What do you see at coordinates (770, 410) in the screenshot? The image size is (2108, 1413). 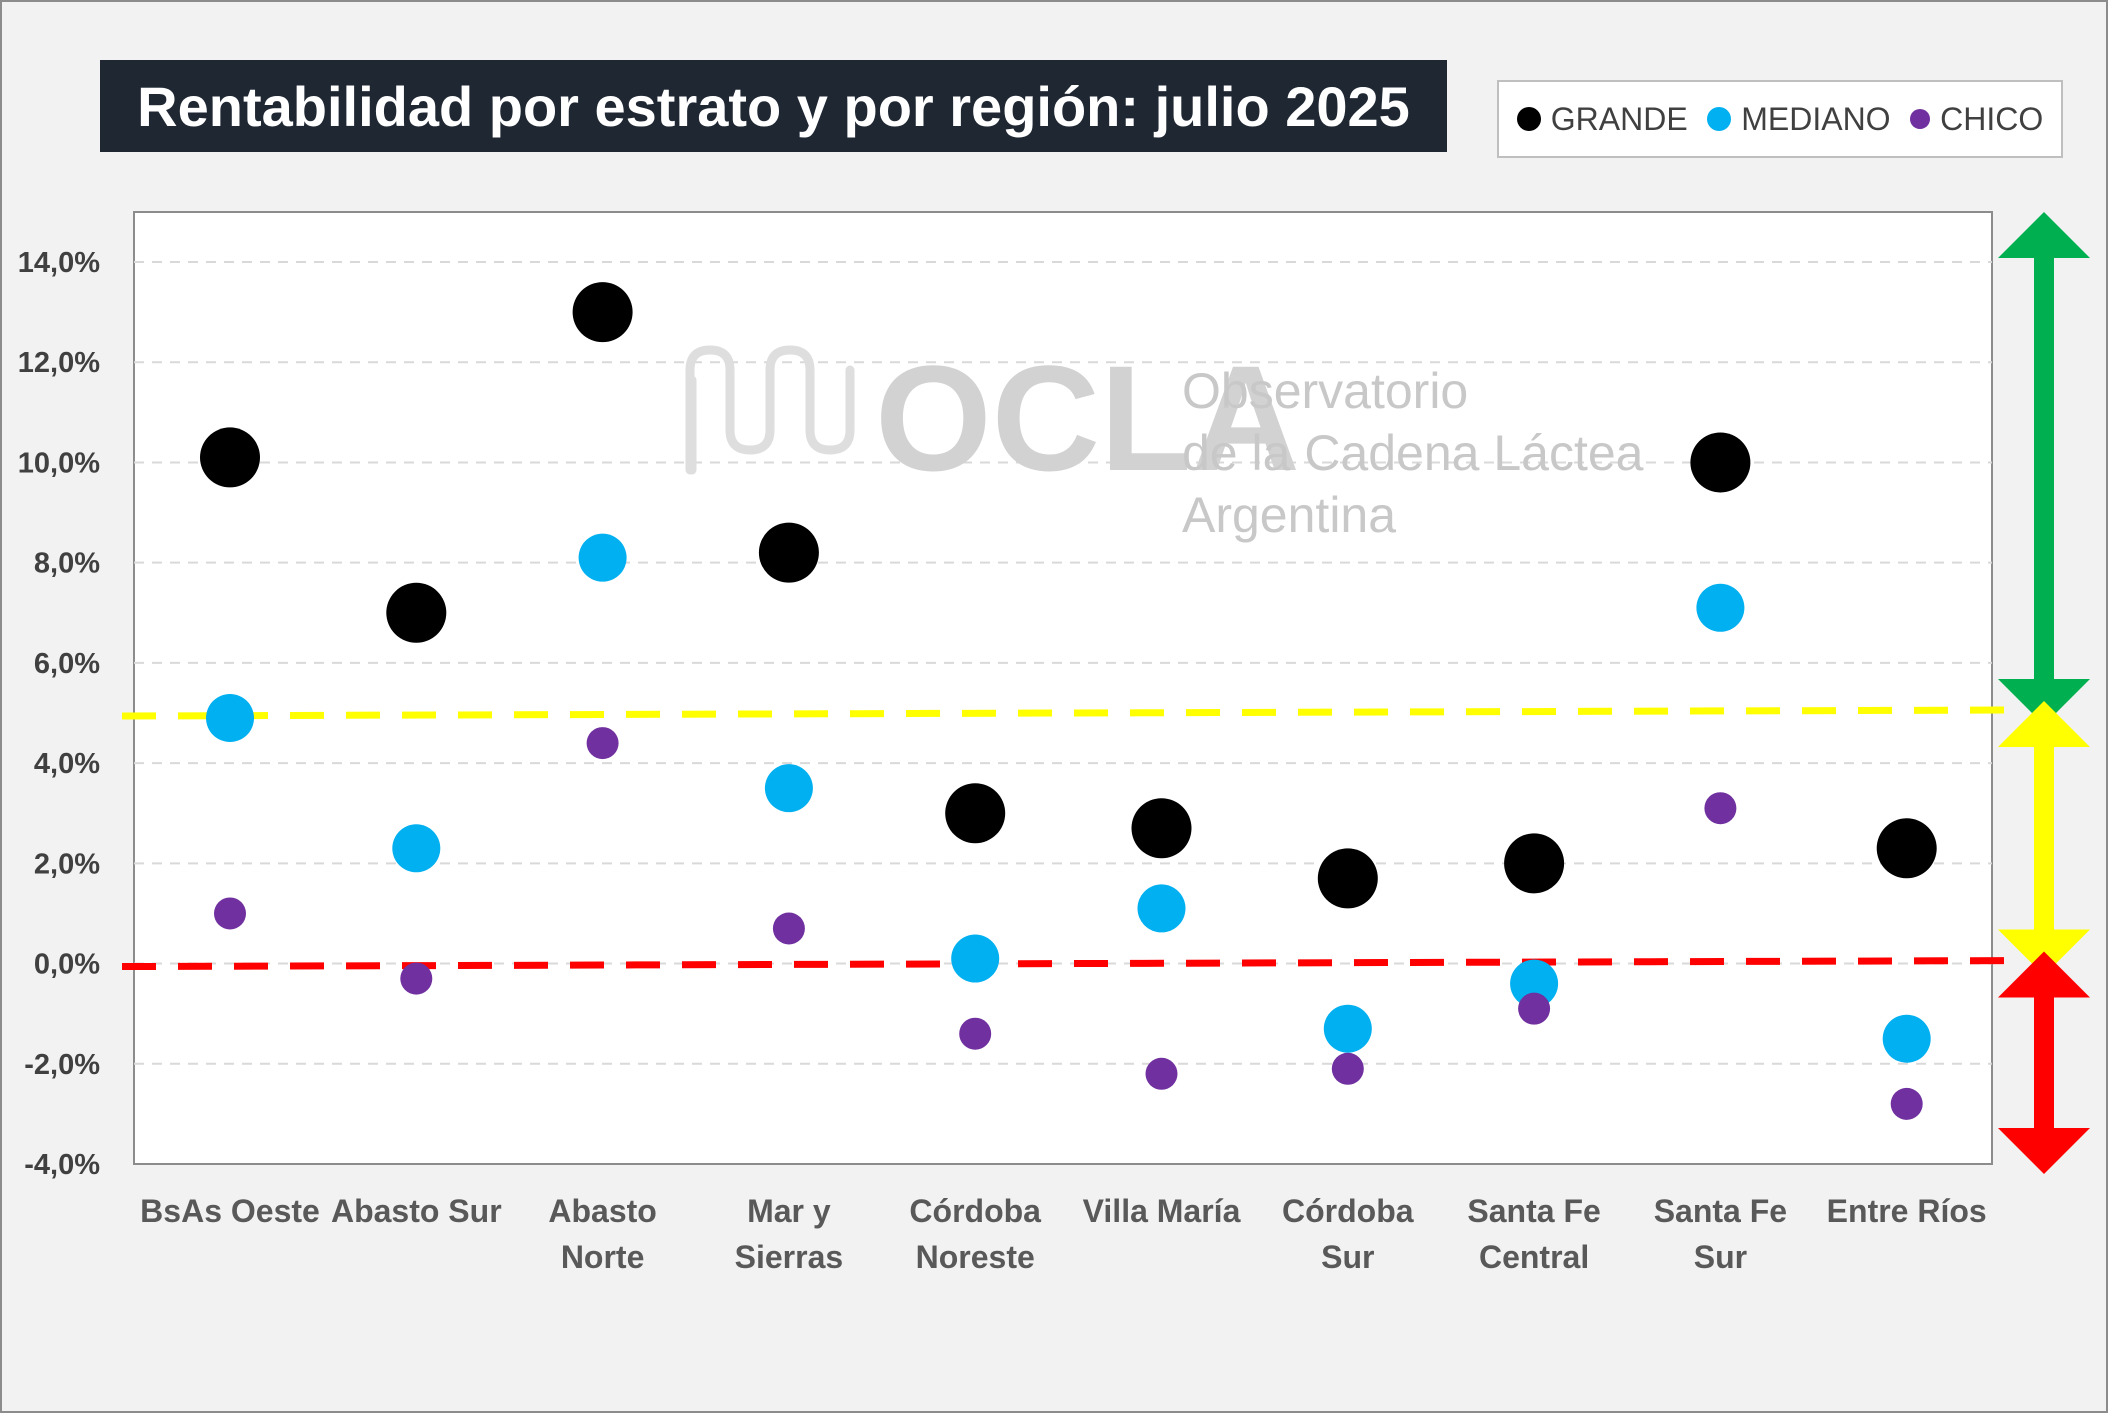 I see `ocla-logo-mark` at bounding box center [770, 410].